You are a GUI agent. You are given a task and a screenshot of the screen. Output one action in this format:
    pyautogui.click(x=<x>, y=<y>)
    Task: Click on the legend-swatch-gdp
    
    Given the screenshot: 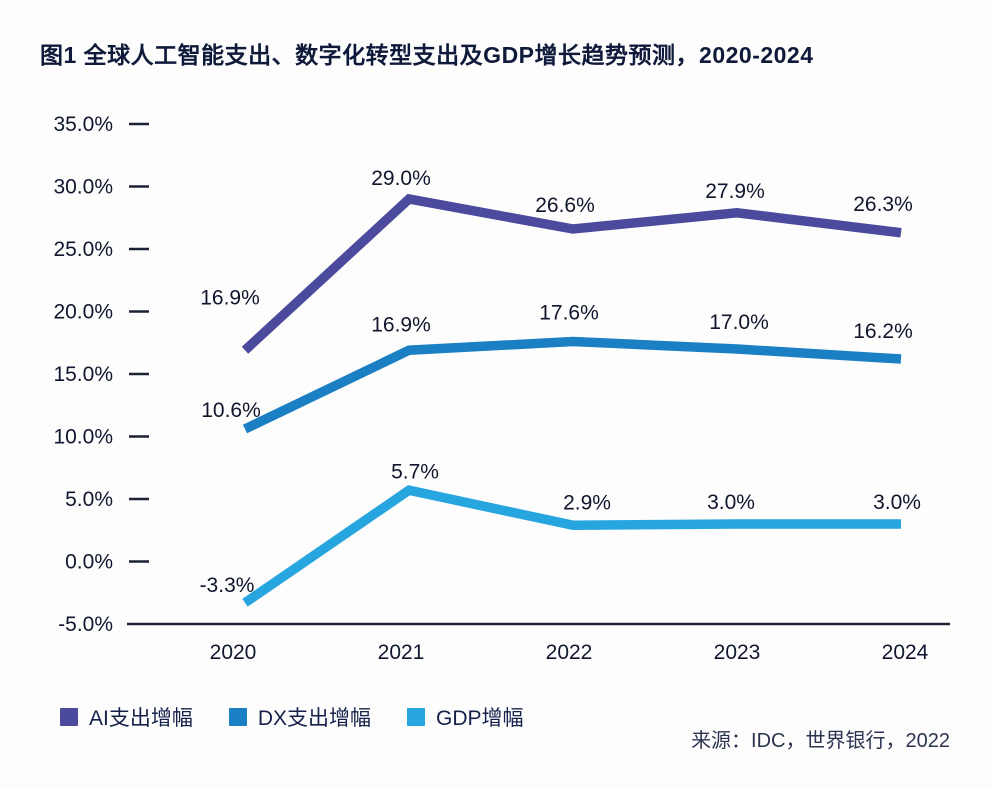 What is the action you would take?
    pyautogui.click(x=416, y=717)
    